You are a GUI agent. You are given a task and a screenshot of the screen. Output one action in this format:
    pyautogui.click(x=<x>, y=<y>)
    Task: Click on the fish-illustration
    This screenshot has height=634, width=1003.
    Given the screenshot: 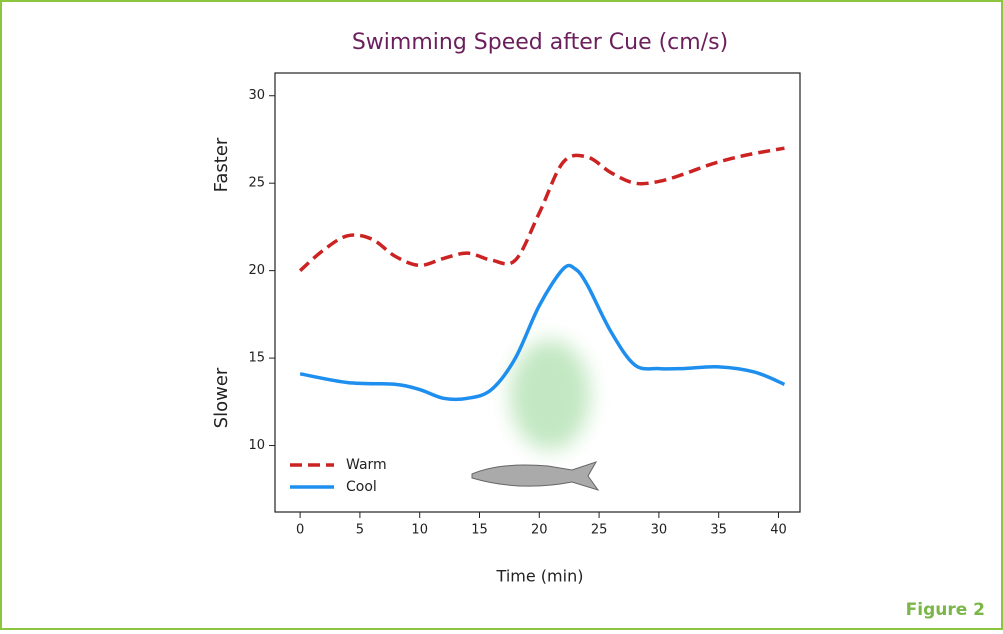 What is the action you would take?
    pyautogui.click(x=535, y=415)
    